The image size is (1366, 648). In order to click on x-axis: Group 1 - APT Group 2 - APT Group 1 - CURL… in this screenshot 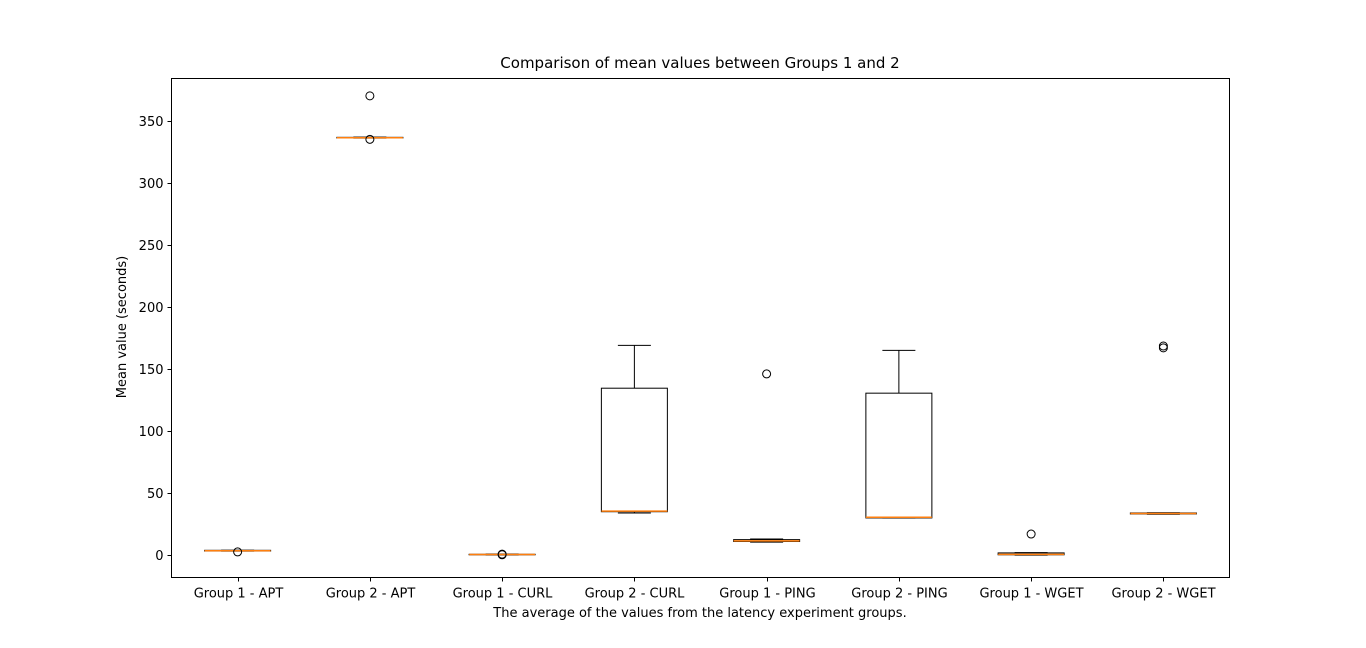, I will do `click(705, 589)`.